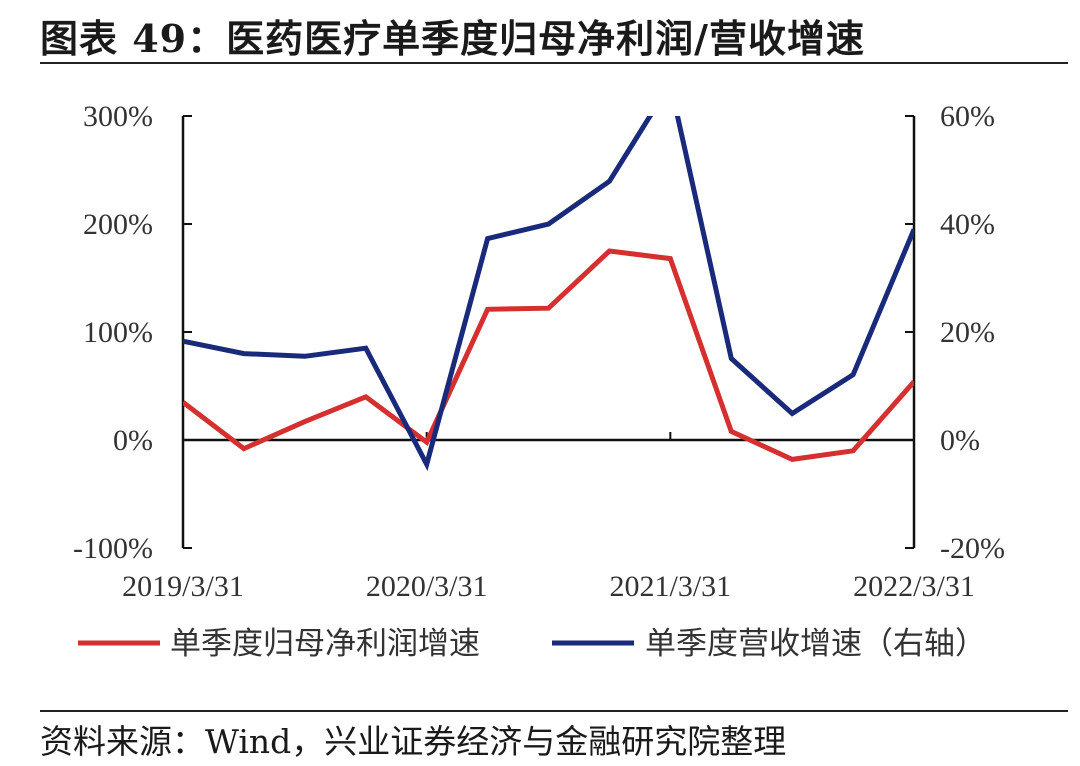 This screenshot has width=1080, height=766. What do you see at coordinates (532, 644) in the screenshot?
I see `chart-legend: 单季度归母净利润增速 单季度营收增速（右轴）` at bounding box center [532, 644].